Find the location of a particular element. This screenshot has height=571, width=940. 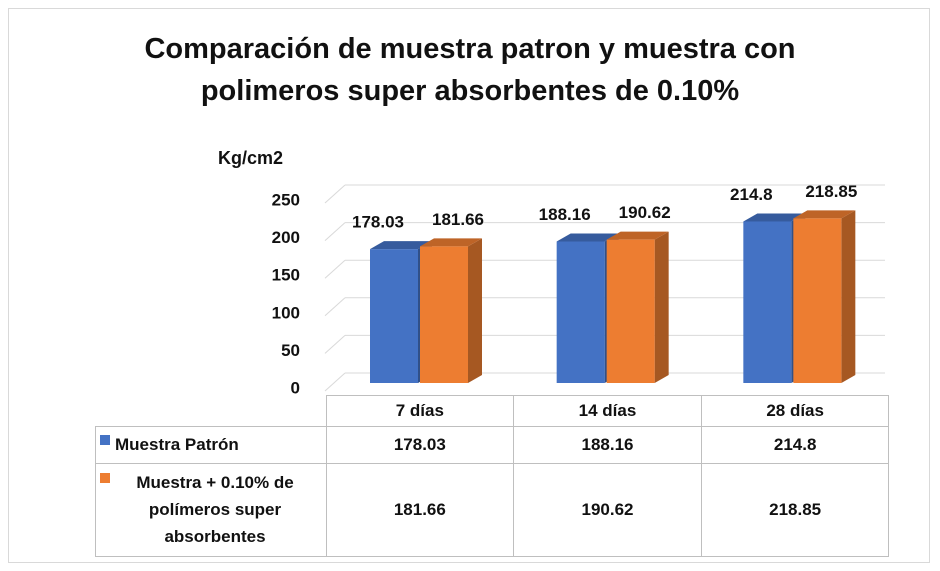

y-tick-label: 100 is located at coordinates (286, 312).